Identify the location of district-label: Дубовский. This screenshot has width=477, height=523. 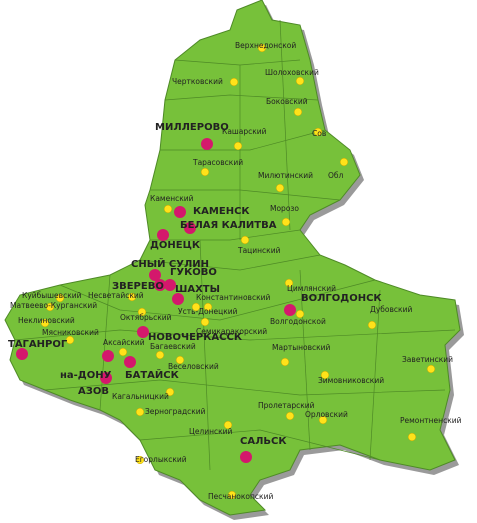
(391, 309).